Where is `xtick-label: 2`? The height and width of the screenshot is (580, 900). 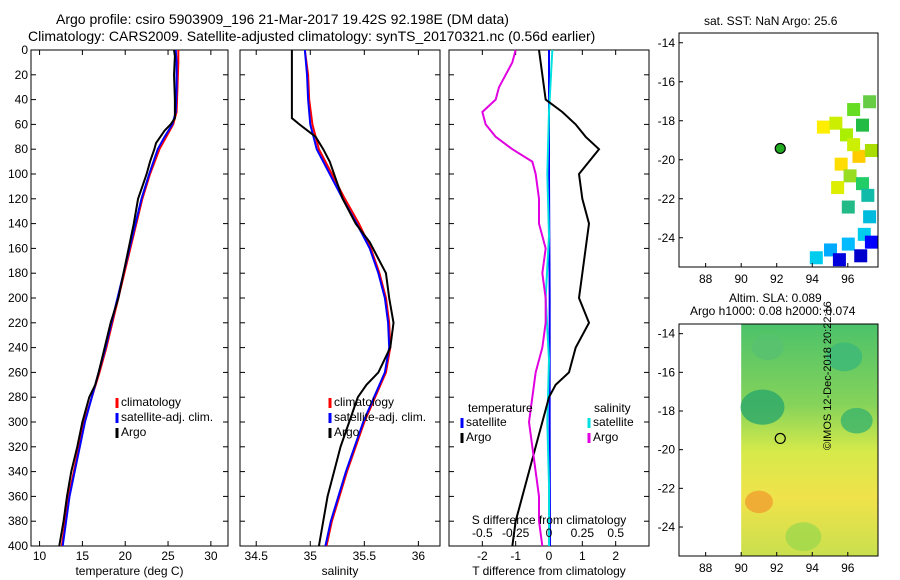 xtick-label: 2 is located at coordinates (615, 556).